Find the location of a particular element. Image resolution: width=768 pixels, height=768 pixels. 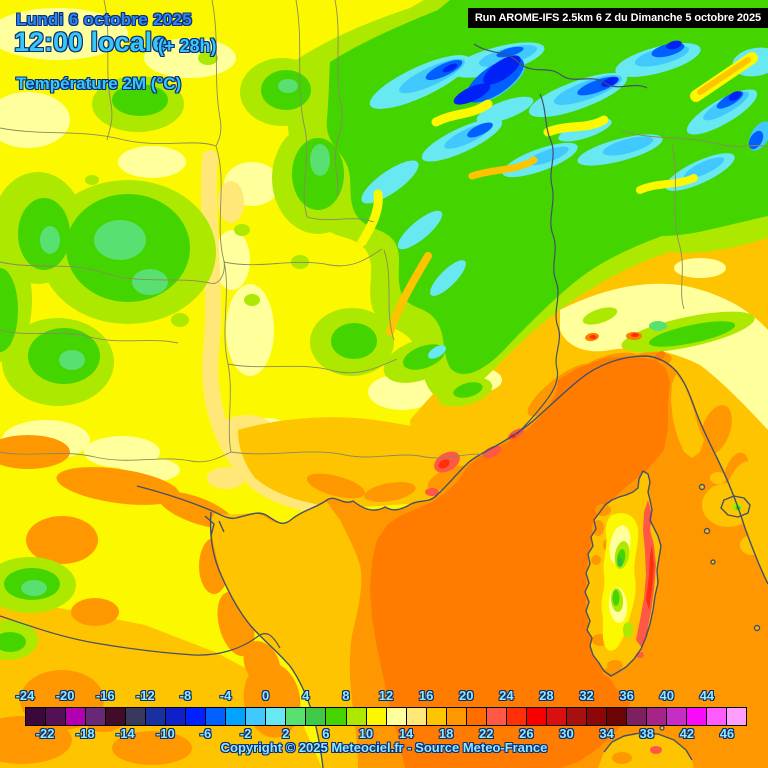

legend-tick-label: -18 is located at coordinates (85, 733).